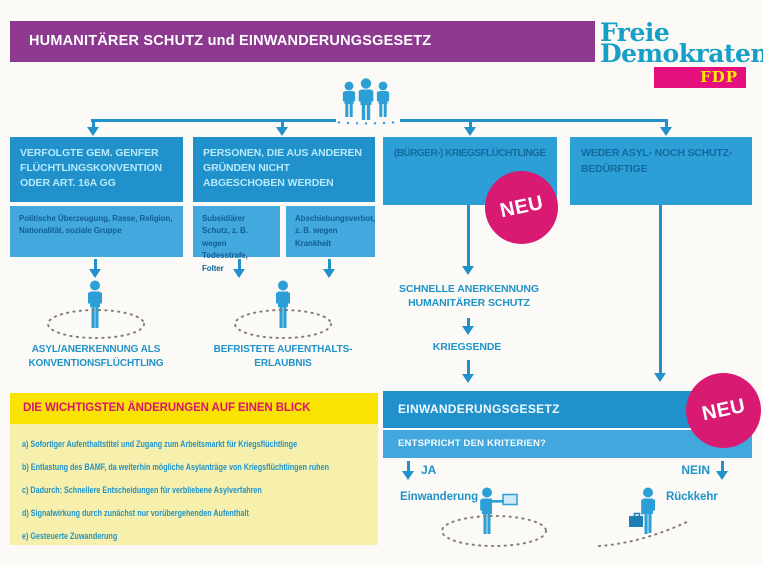 The image size is (763, 565). What do you see at coordinates (429, 470) in the screenshot?
I see `ja-label: JA` at bounding box center [429, 470].